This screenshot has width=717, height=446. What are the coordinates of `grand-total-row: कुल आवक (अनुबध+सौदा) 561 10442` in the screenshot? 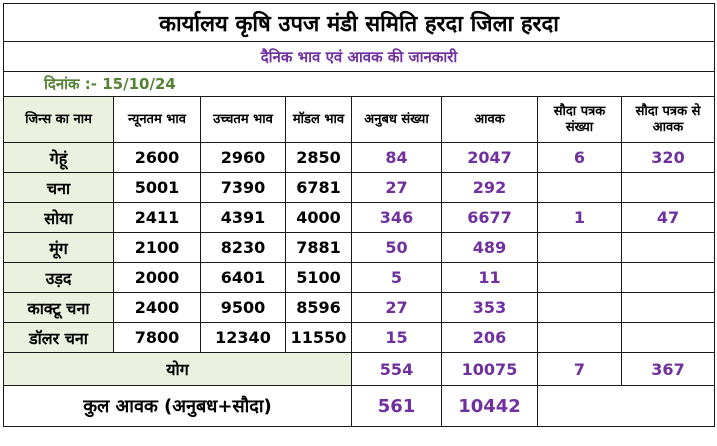 It's located at (359, 406).